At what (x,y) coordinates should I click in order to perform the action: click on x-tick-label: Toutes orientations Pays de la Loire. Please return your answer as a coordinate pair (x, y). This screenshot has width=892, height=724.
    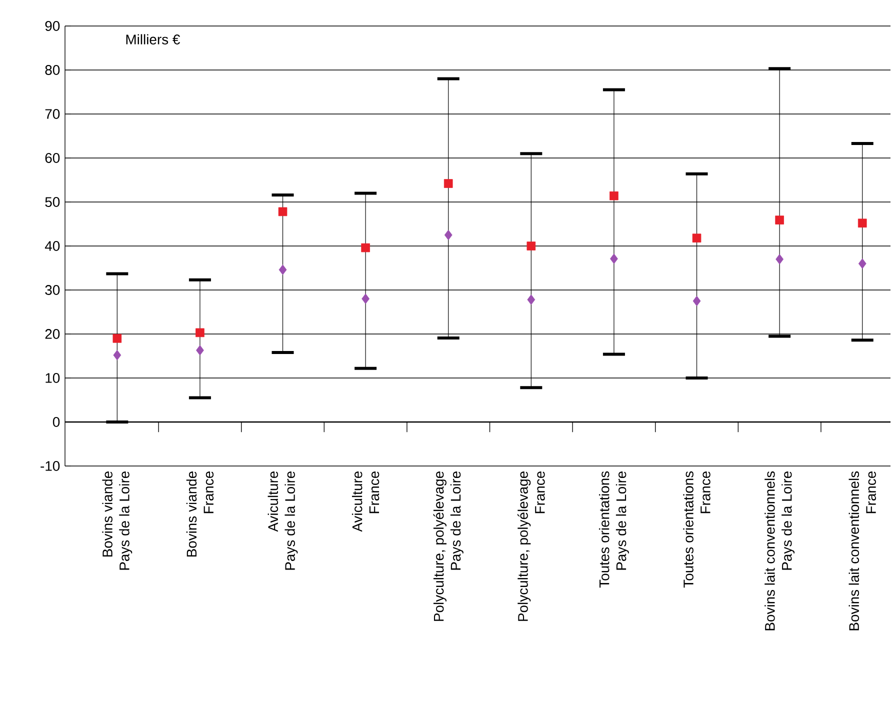
    Looking at the image, I should click on (613, 529).